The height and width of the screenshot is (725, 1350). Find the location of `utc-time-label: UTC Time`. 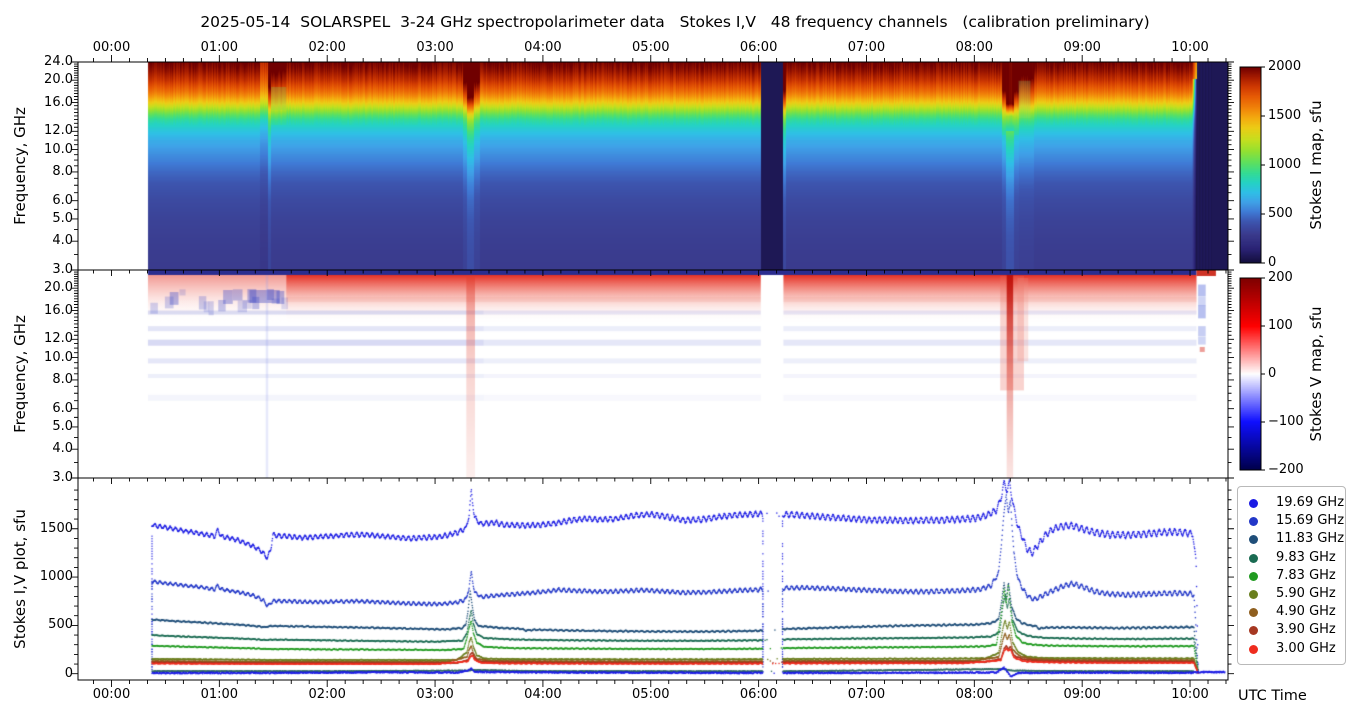

utc-time-label: UTC Time is located at coordinates (1272, 696).